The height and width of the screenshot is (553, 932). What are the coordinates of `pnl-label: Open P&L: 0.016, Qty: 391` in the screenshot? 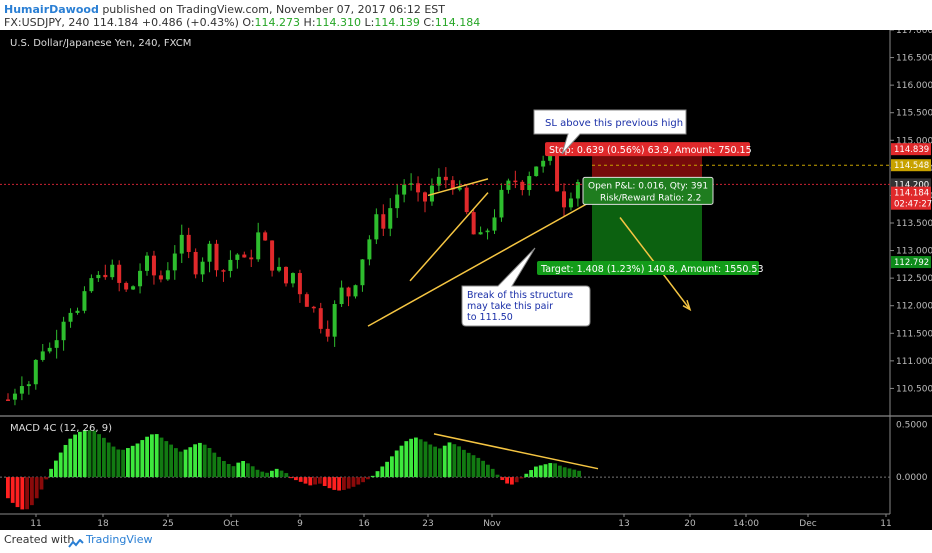 It's located at (648, 186).